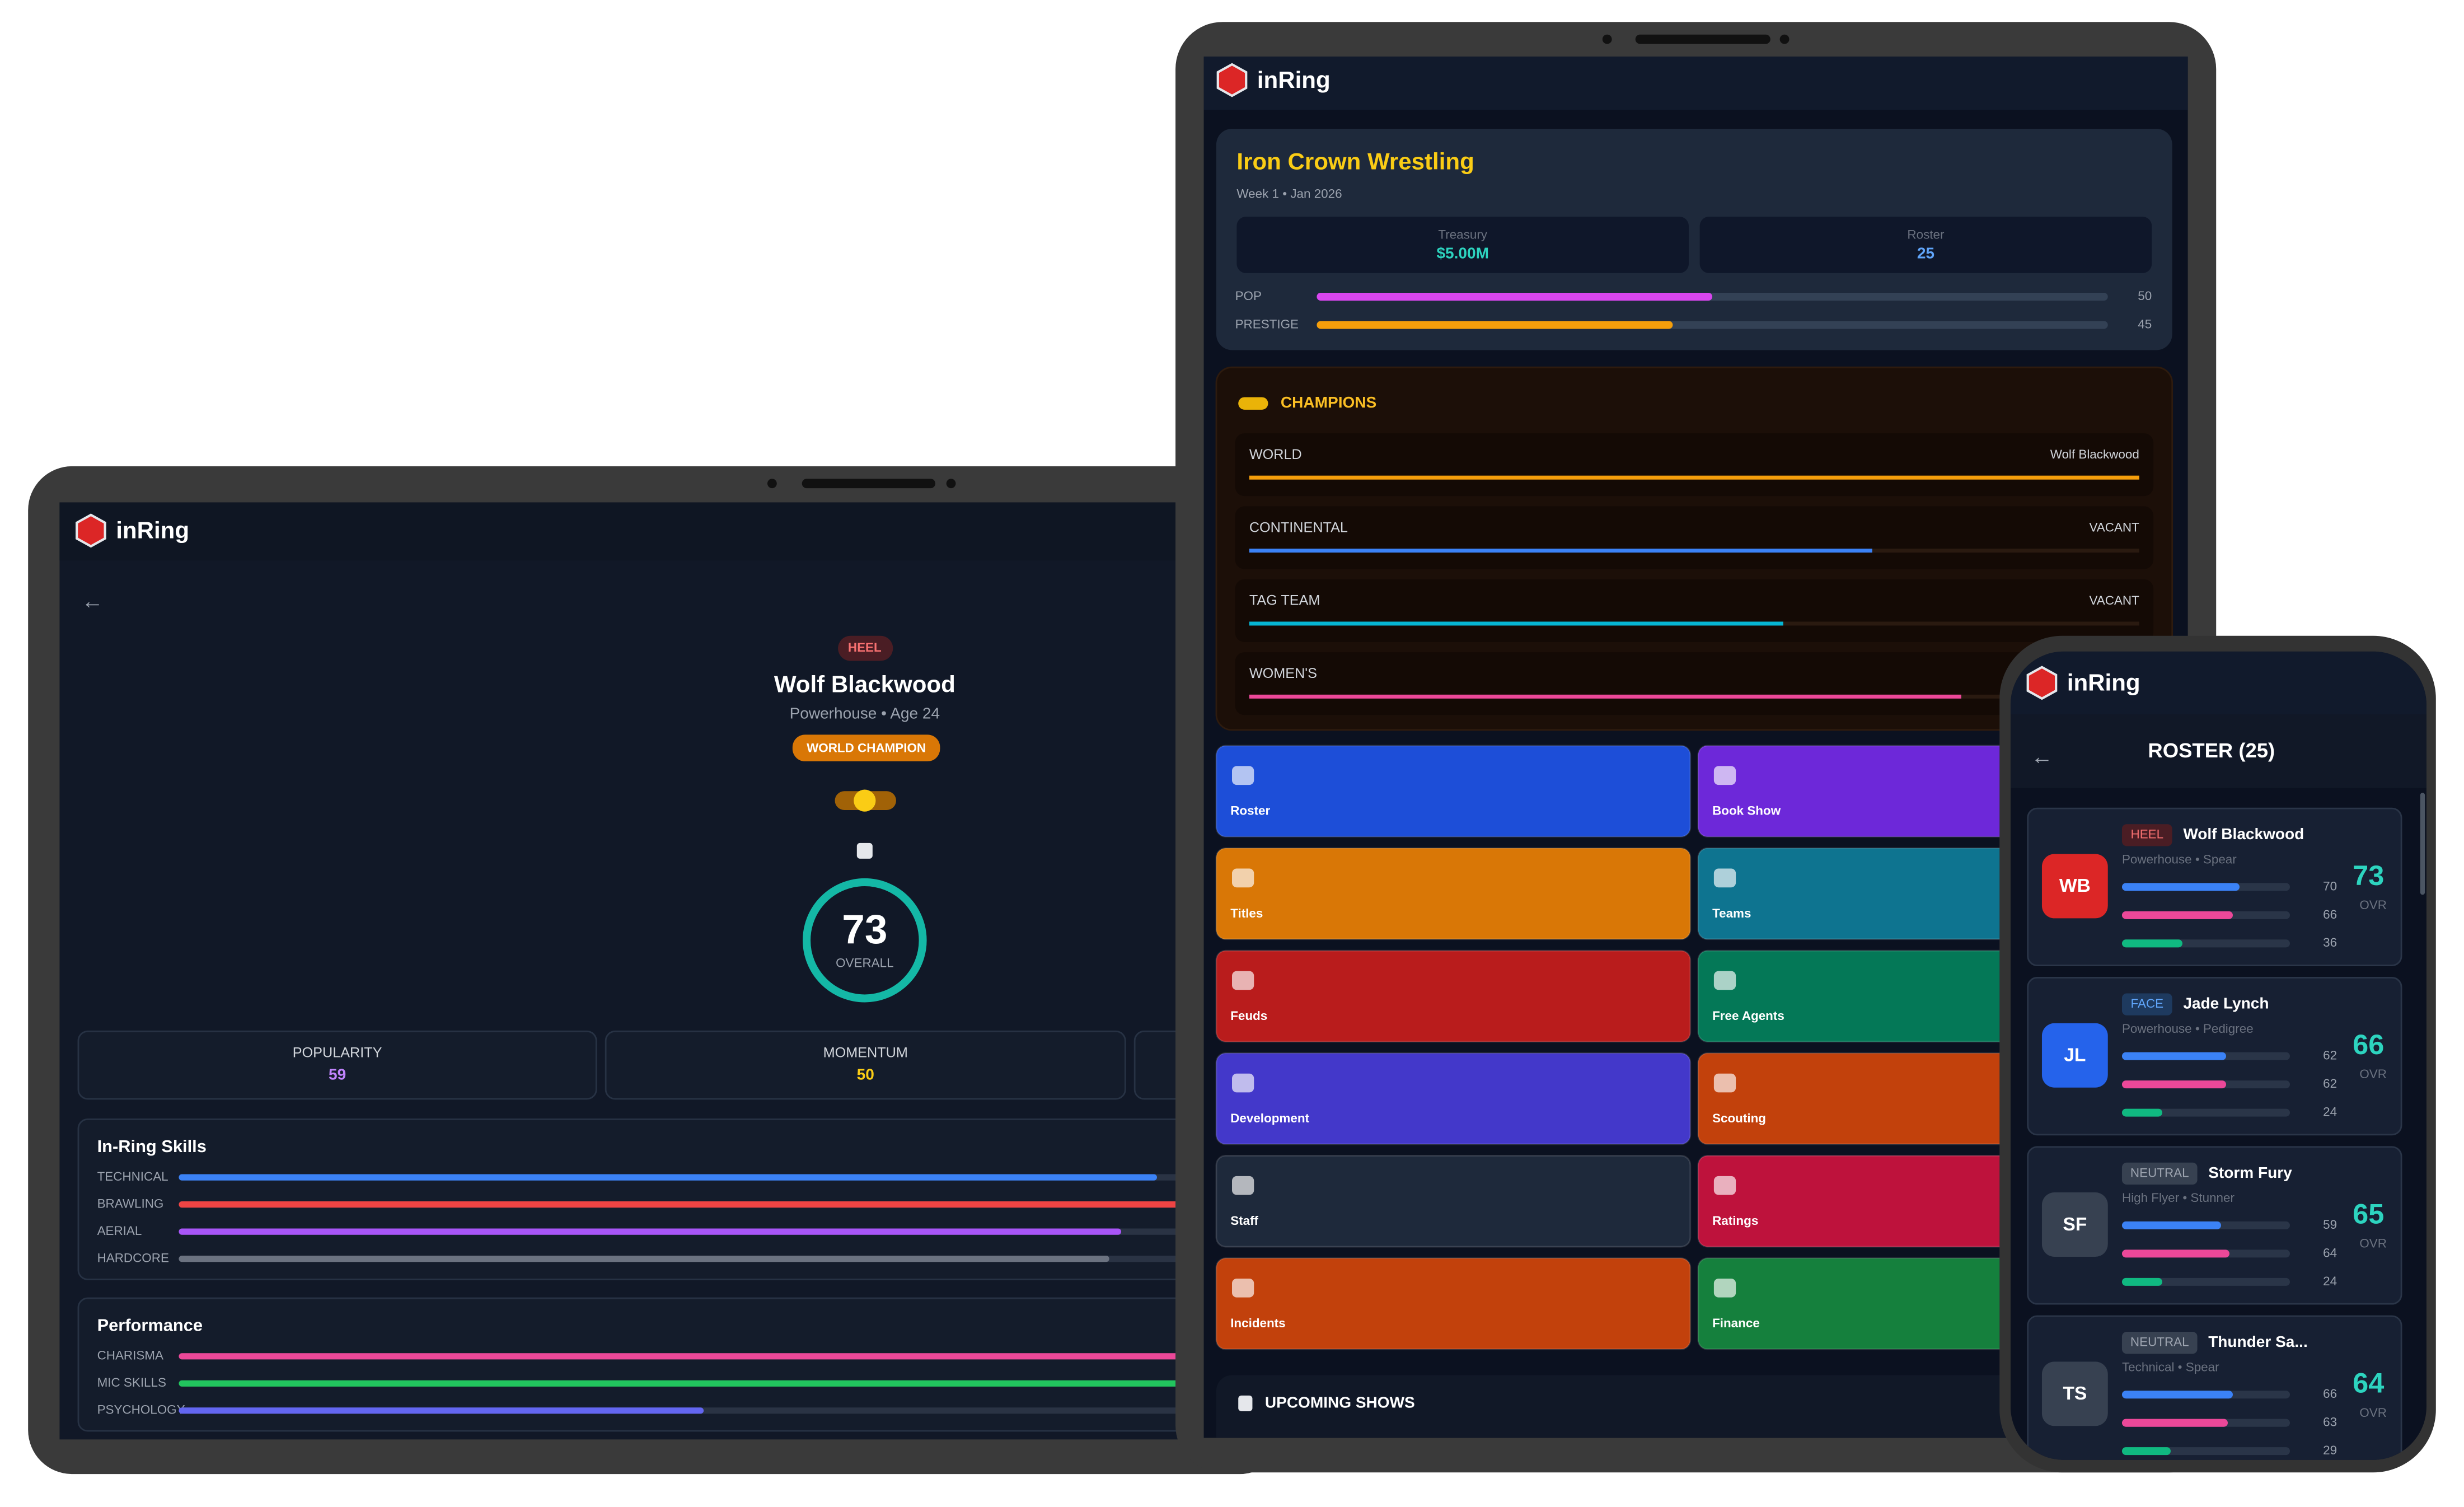 The image size is (2464, 1507). Describe the element at coordinates (2145, 324) in the screenshot. I see `meter-value: 45` at that location.